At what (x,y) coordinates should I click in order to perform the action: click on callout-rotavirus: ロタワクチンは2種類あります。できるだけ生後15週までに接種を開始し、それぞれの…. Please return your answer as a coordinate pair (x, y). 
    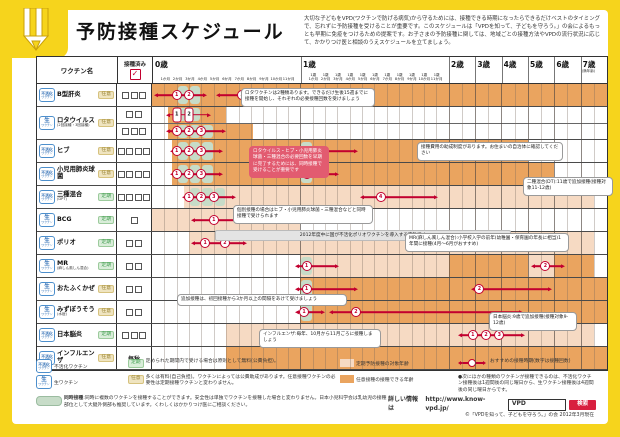
    Looking at the image, I should click on (308, 97).